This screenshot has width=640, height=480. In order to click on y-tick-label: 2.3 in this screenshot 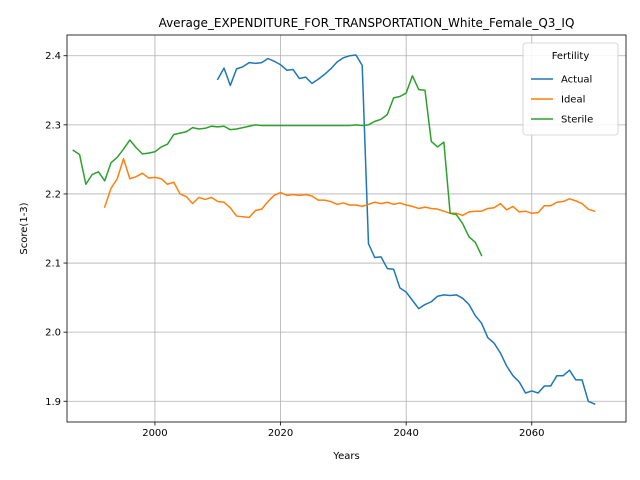, I will do `click(53, 125)`.